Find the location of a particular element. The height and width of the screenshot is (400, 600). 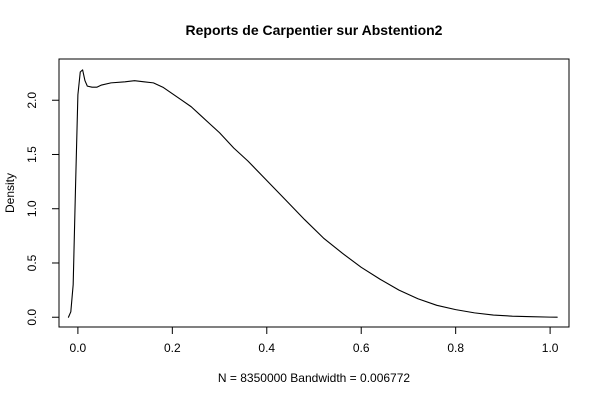

x-tick-label: 0.4 is located at coordinates (266, 348).